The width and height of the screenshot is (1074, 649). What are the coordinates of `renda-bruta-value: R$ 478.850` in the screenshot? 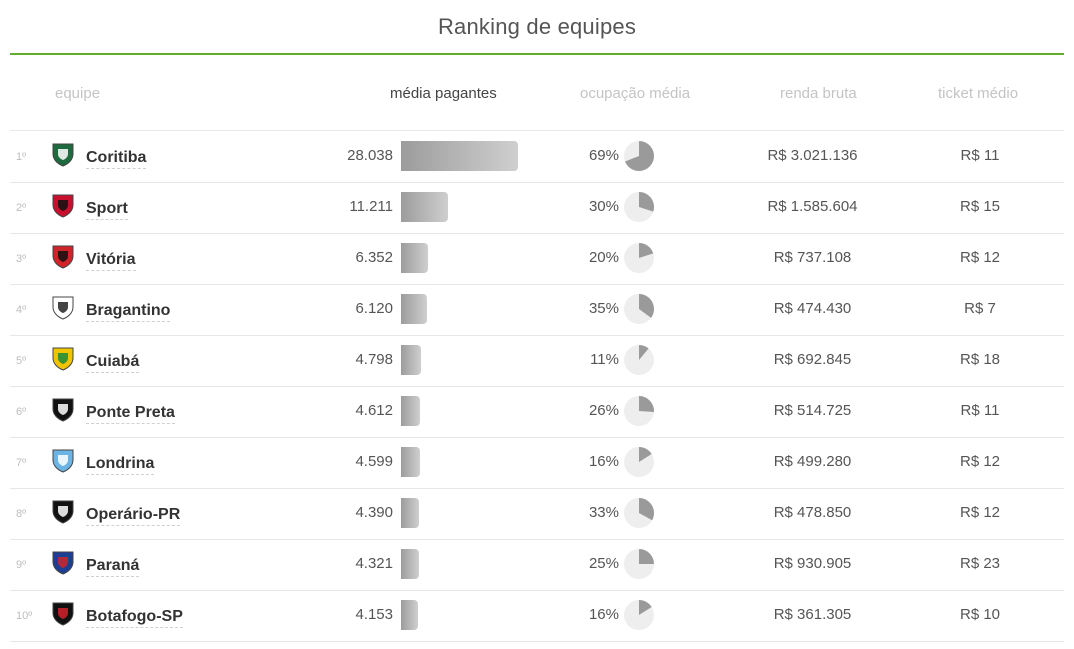 It's located at (812, 512).